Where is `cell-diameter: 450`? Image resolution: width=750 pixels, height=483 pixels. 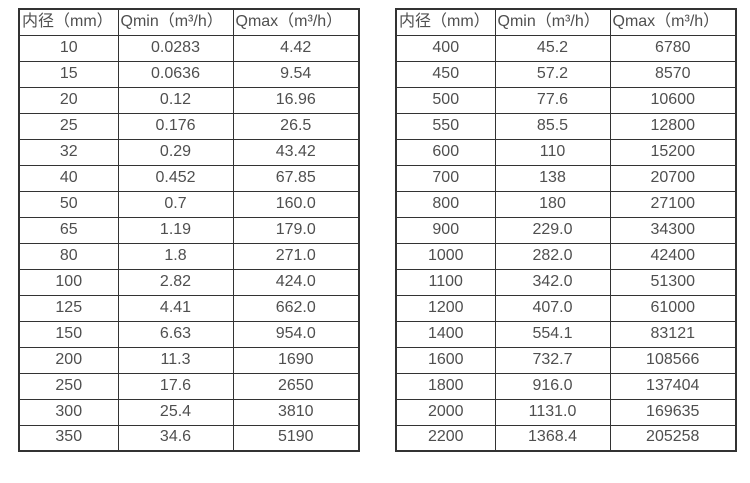
cell-diameter: 450 is located at coordinates (445, 74).